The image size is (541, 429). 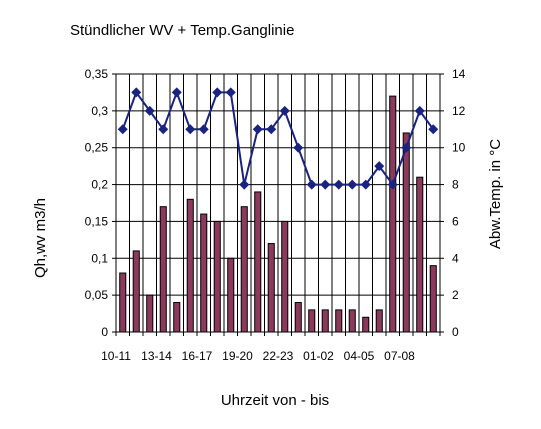 What do you see at coordinates (455, 221) in the screenshot?
I see `y2-tick-label: 6` at bounding box center [455, 221].